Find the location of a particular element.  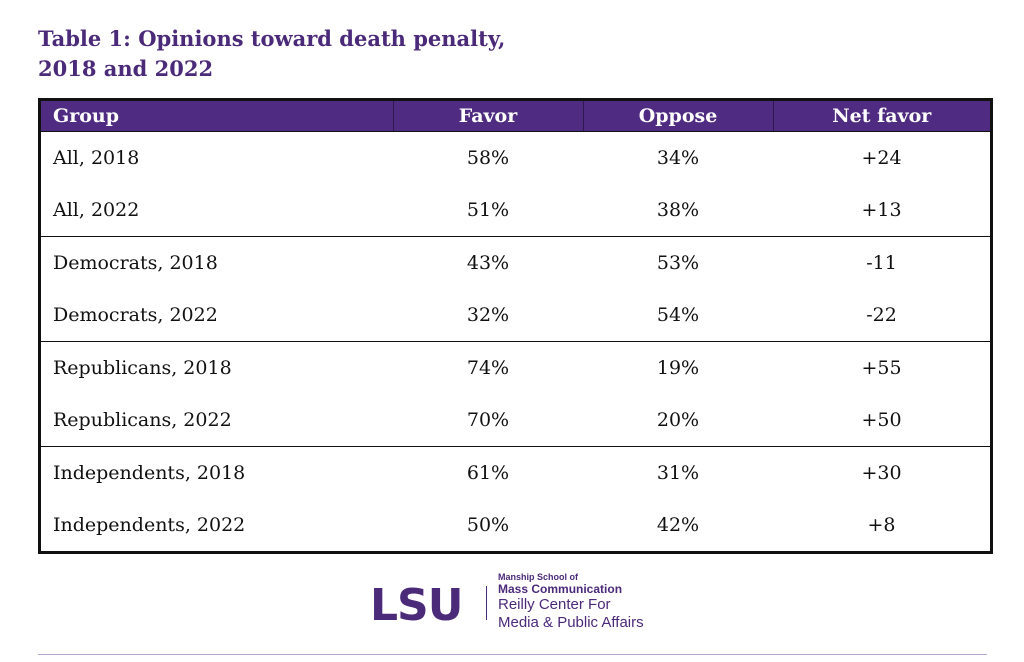

cell-oppose: 20% is located at coordinates (678, 420).